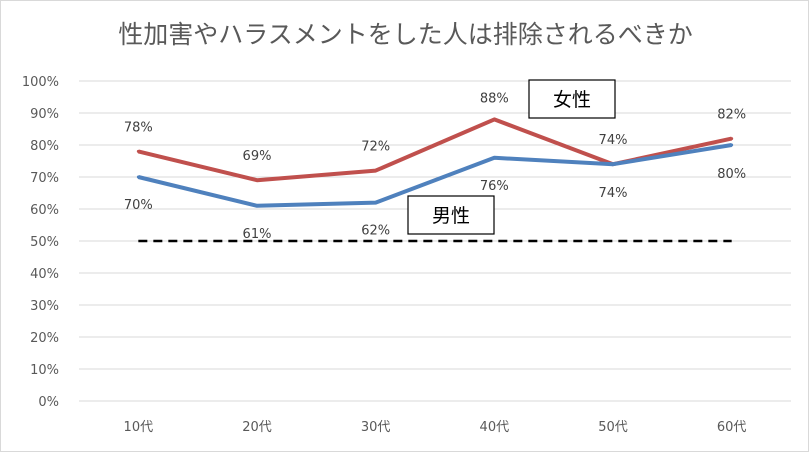  I want to click on y-tick-label: 10%, so click(44, 370).